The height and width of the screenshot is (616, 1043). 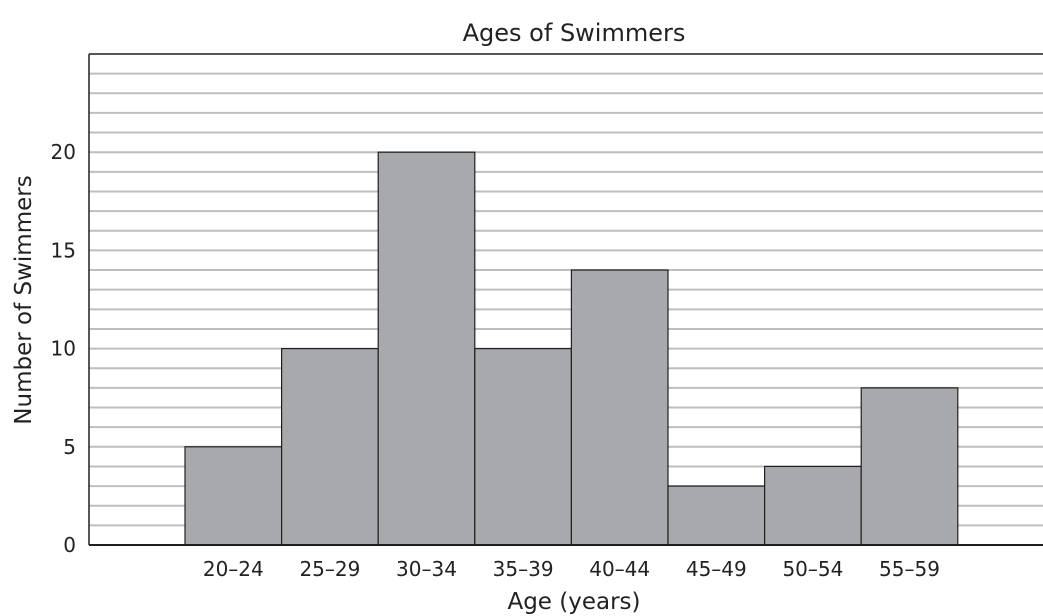 What do you see at coordinates (716, 569) in the screenshot?
I see `x-tick-label: 45–49` at bounding box center [716, 569].